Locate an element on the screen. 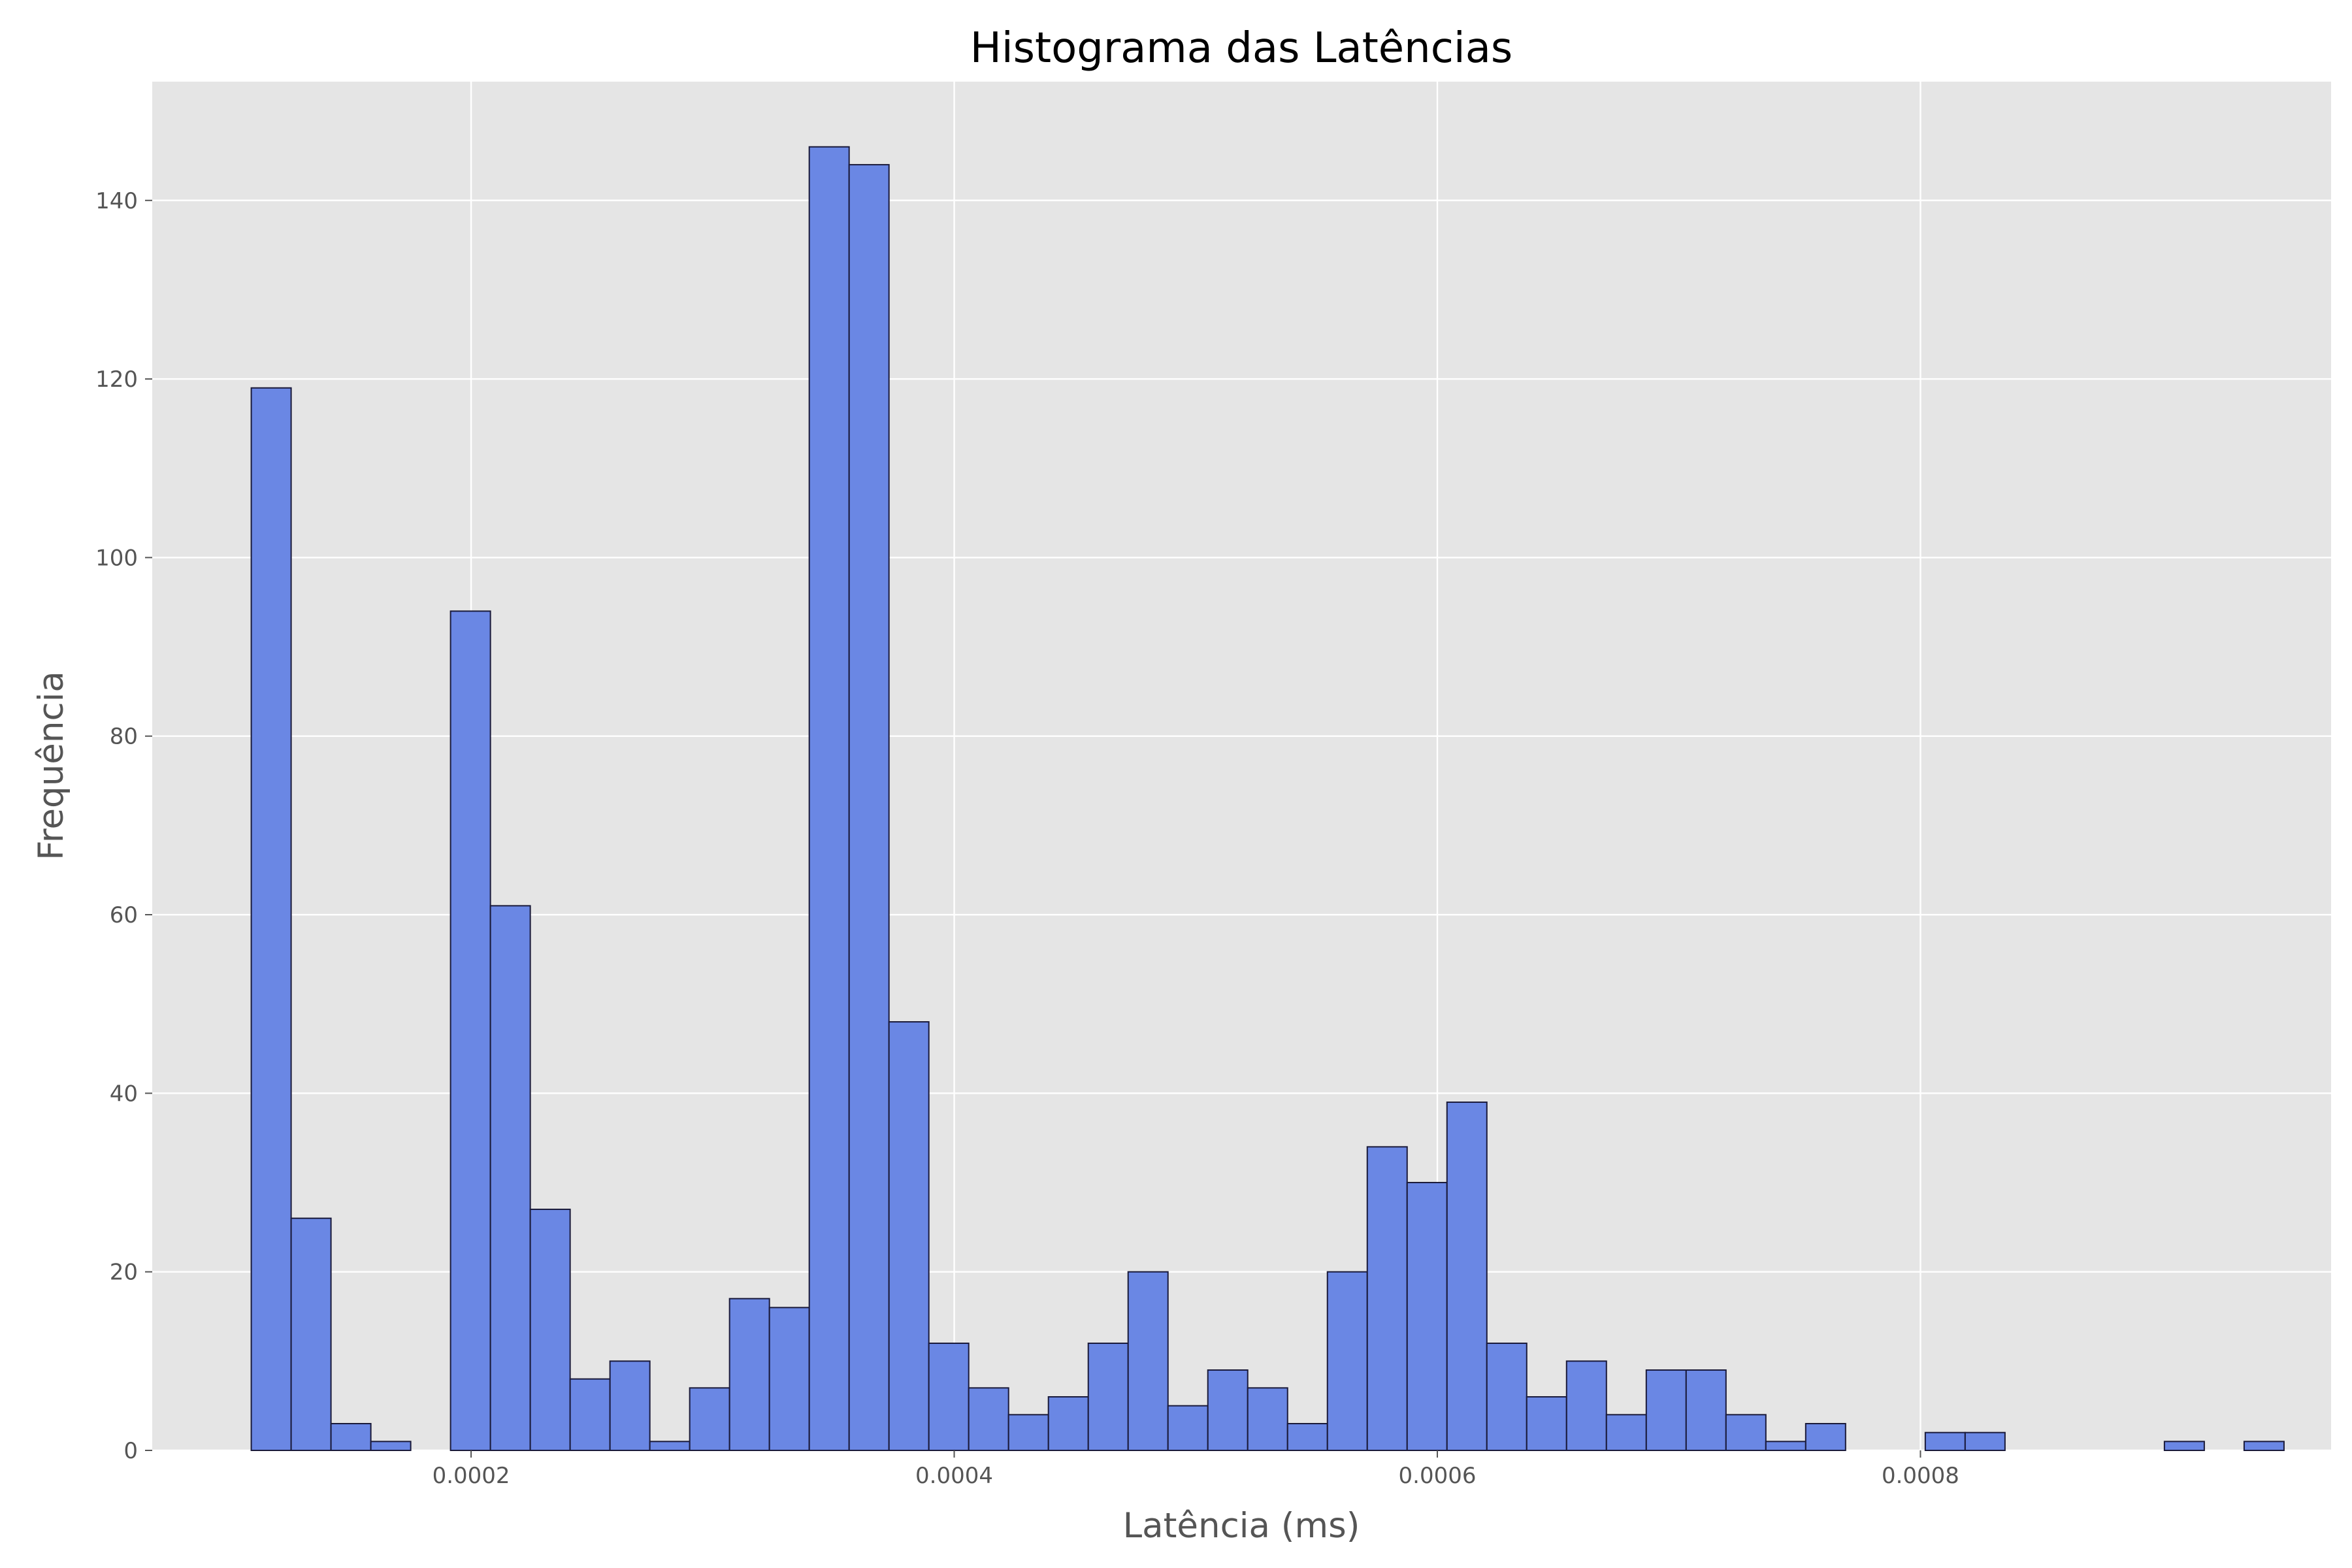 Image resolution: width=2352 pixels, height=1568 pixels. y-tick-label: 40 is located at coordinates (124, 1094).